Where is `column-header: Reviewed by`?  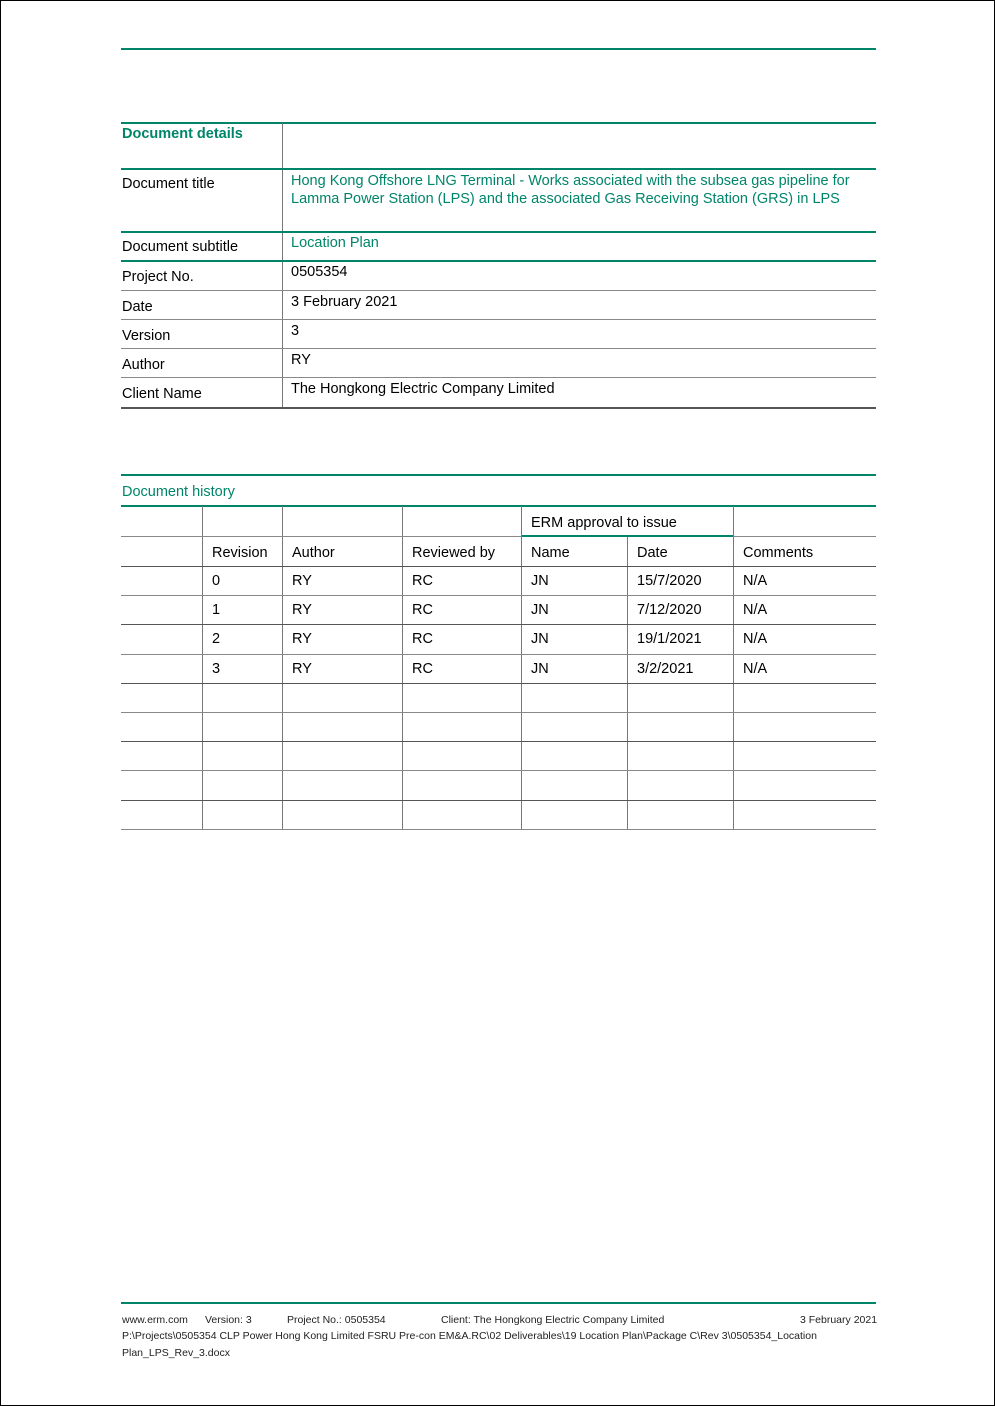 column-header: Reviewed by is located at coordinates (454, 553).